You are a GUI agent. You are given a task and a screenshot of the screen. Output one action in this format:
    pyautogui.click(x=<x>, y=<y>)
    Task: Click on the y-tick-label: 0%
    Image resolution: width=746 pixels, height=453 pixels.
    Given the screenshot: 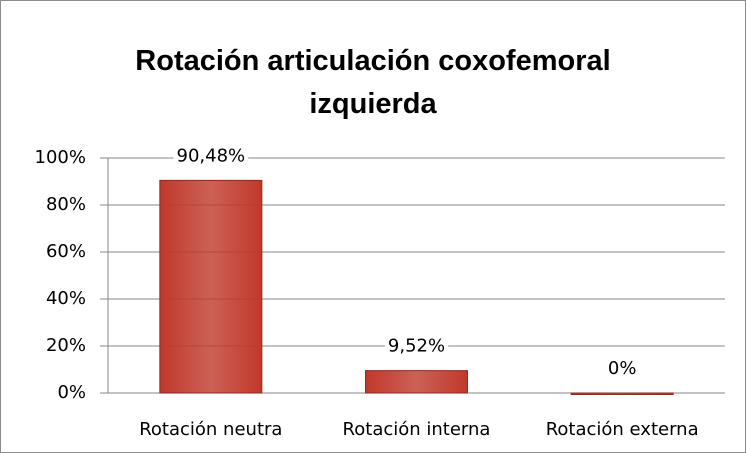 What is the action you would take?
    pyautogui.click(x=71, y=392)
    